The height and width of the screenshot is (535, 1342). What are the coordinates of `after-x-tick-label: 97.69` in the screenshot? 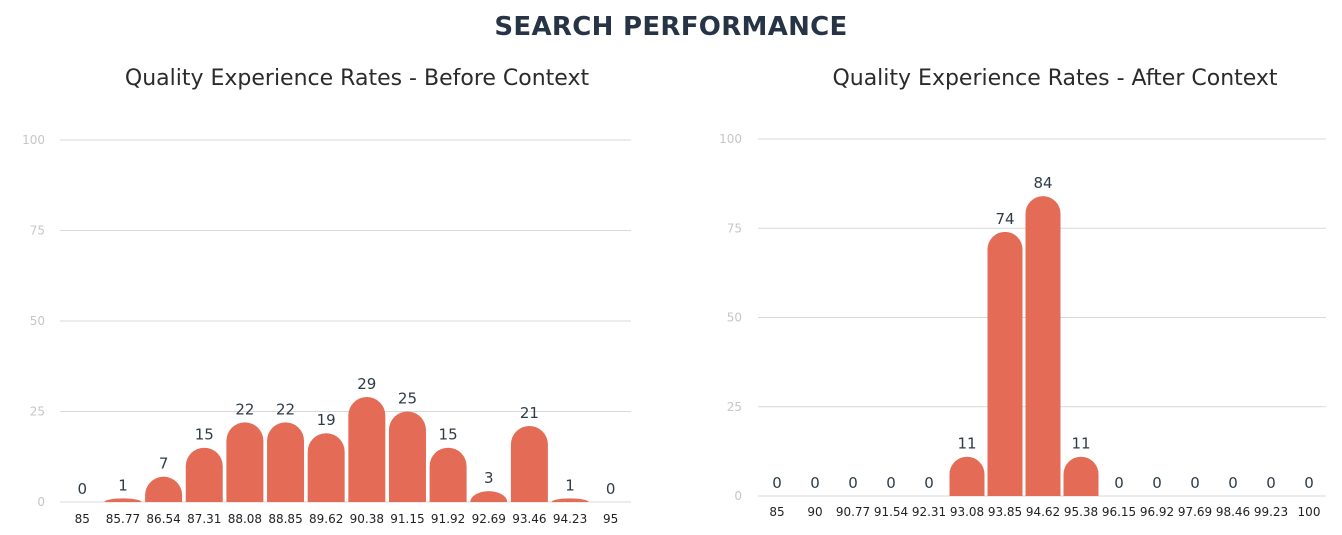 It's located at (1195, 512).